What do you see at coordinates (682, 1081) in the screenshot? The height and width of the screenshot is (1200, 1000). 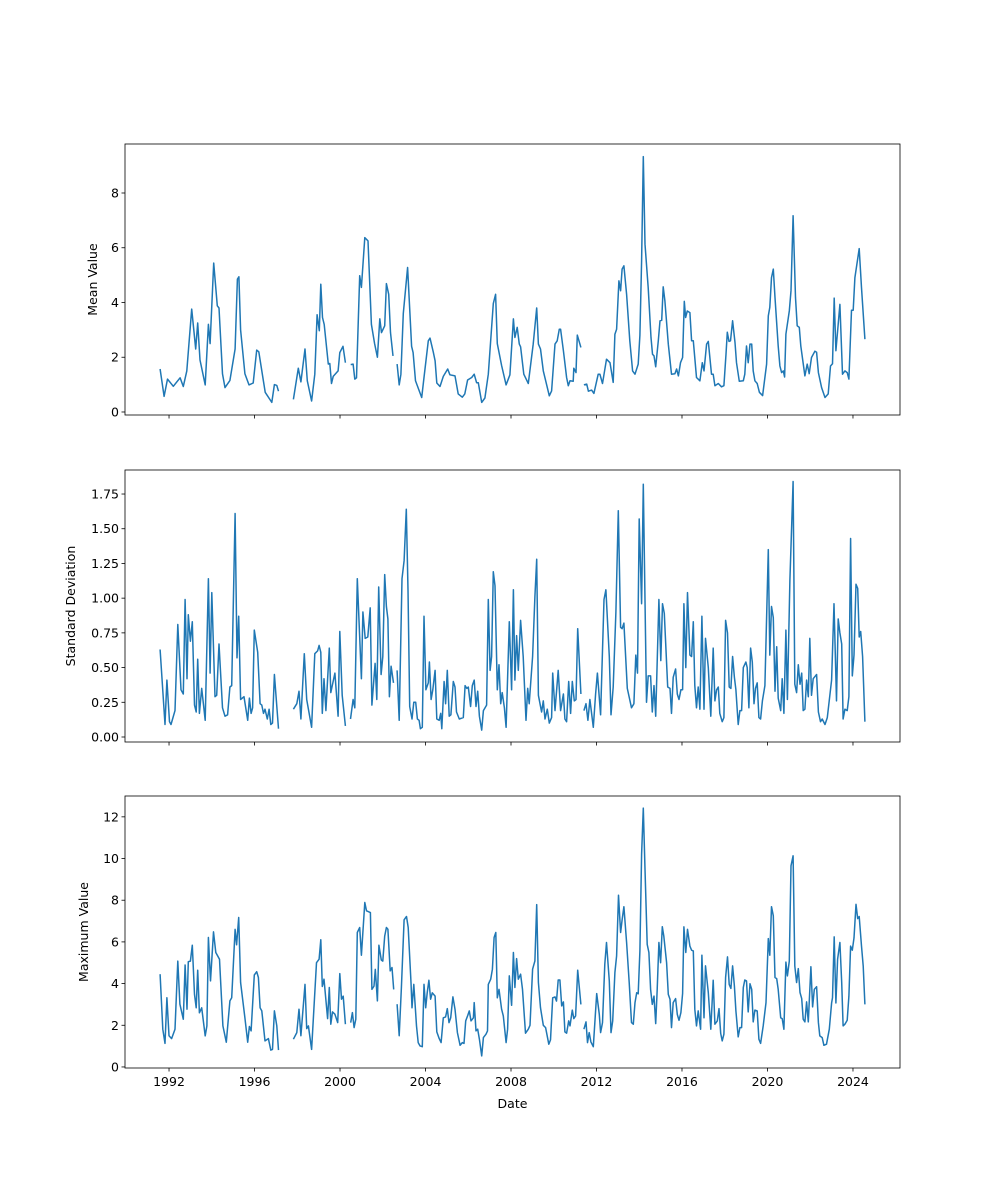 I see `x-tick-label: 2016` at bounding box center [682, 1081].